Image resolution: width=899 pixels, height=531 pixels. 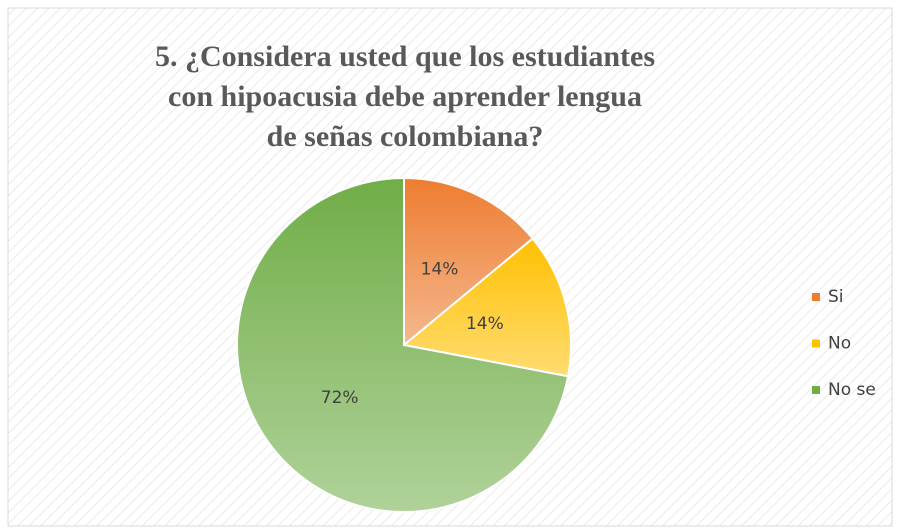 What do you see at coordinates (839, 344) in the screenshot?
I see `legend-label: No` at bounding box center [839, 344].